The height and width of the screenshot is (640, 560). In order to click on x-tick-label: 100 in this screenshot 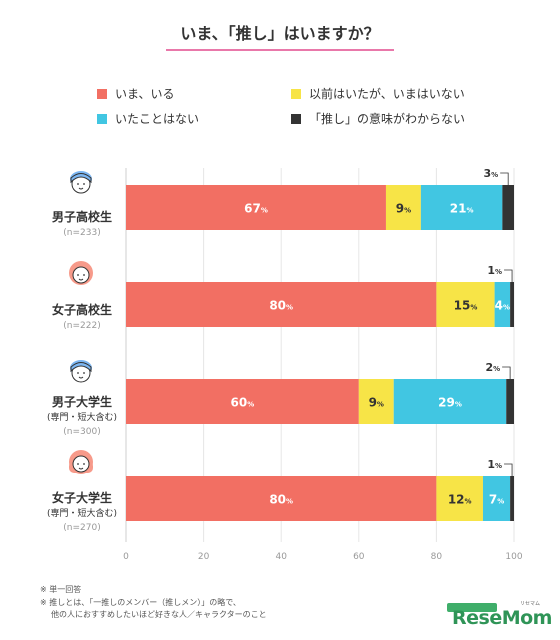, I will do `click(513, 557)`.